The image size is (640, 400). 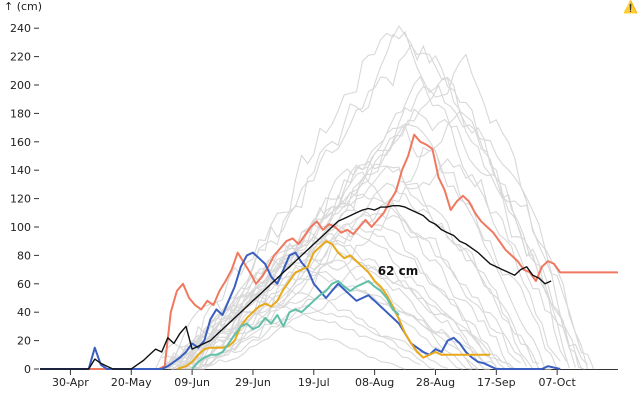 What do you see at coordinates (20, 113) in the screenshot?
I see `y-tick-label: 180` at bounding box center [20, 113].